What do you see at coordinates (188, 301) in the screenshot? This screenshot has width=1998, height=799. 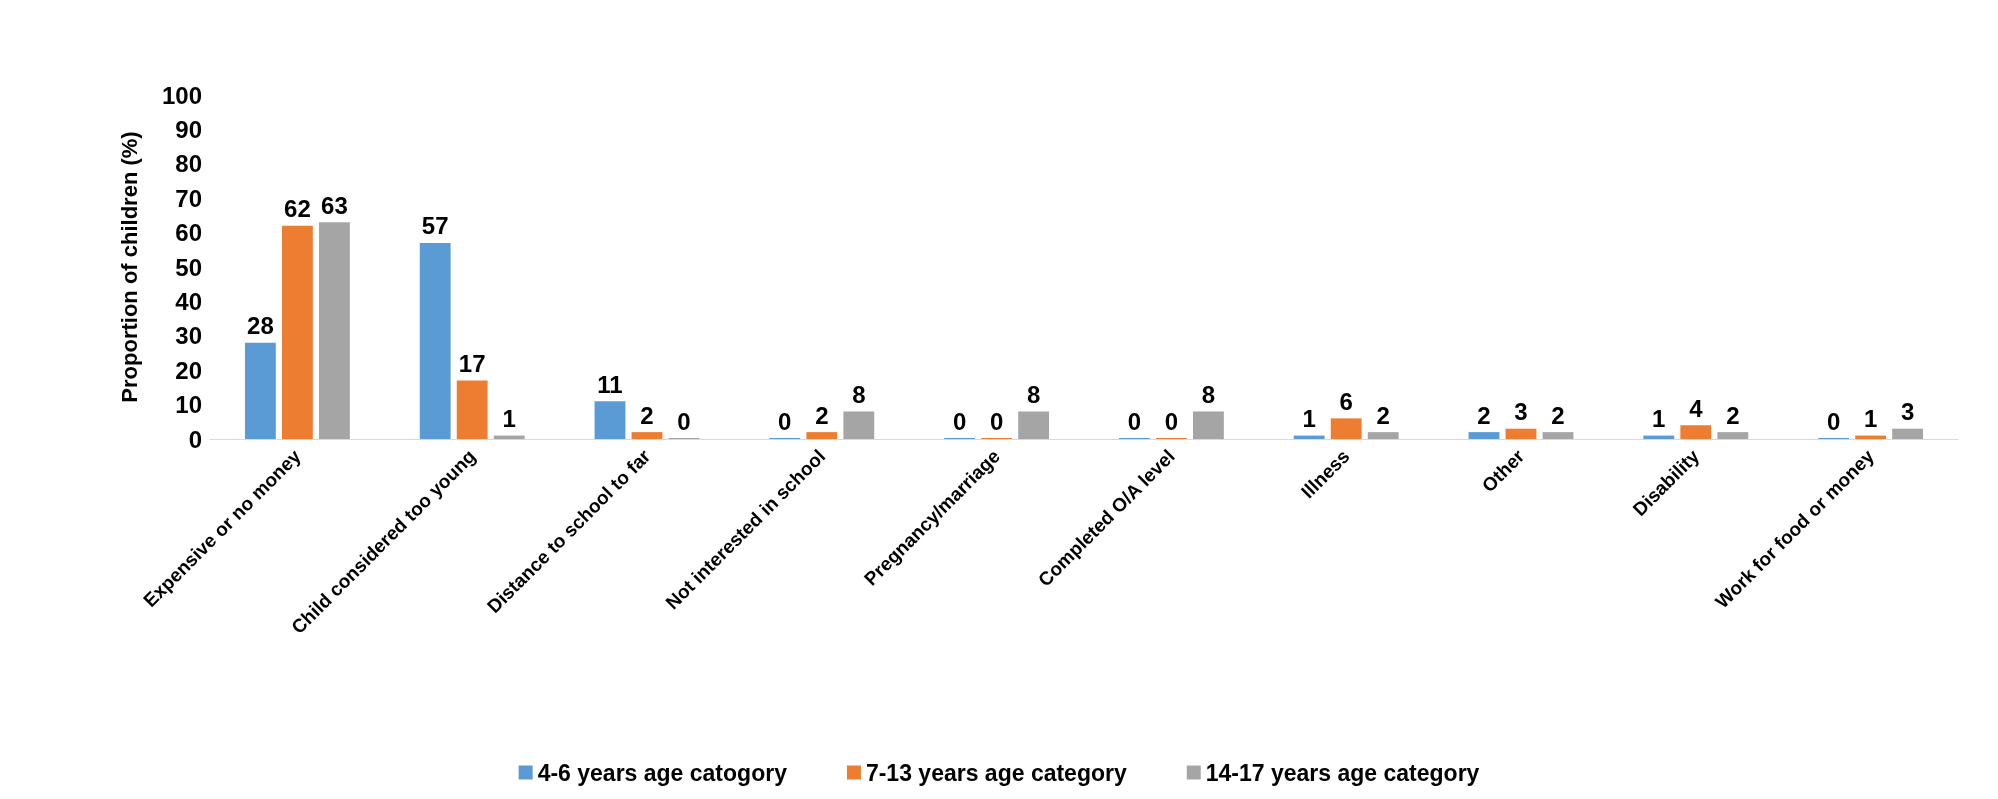 I see `y-tick-label: 40` at bounding box center [188, 301].